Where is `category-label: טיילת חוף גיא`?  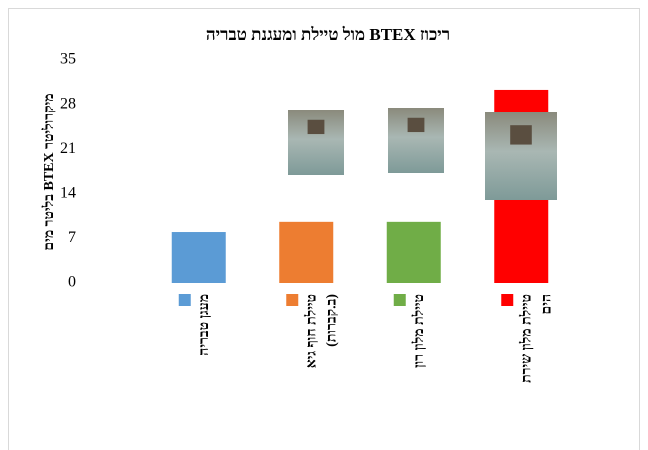 category-label: טיילת חוף גיא is located at coordinates (311, 331).